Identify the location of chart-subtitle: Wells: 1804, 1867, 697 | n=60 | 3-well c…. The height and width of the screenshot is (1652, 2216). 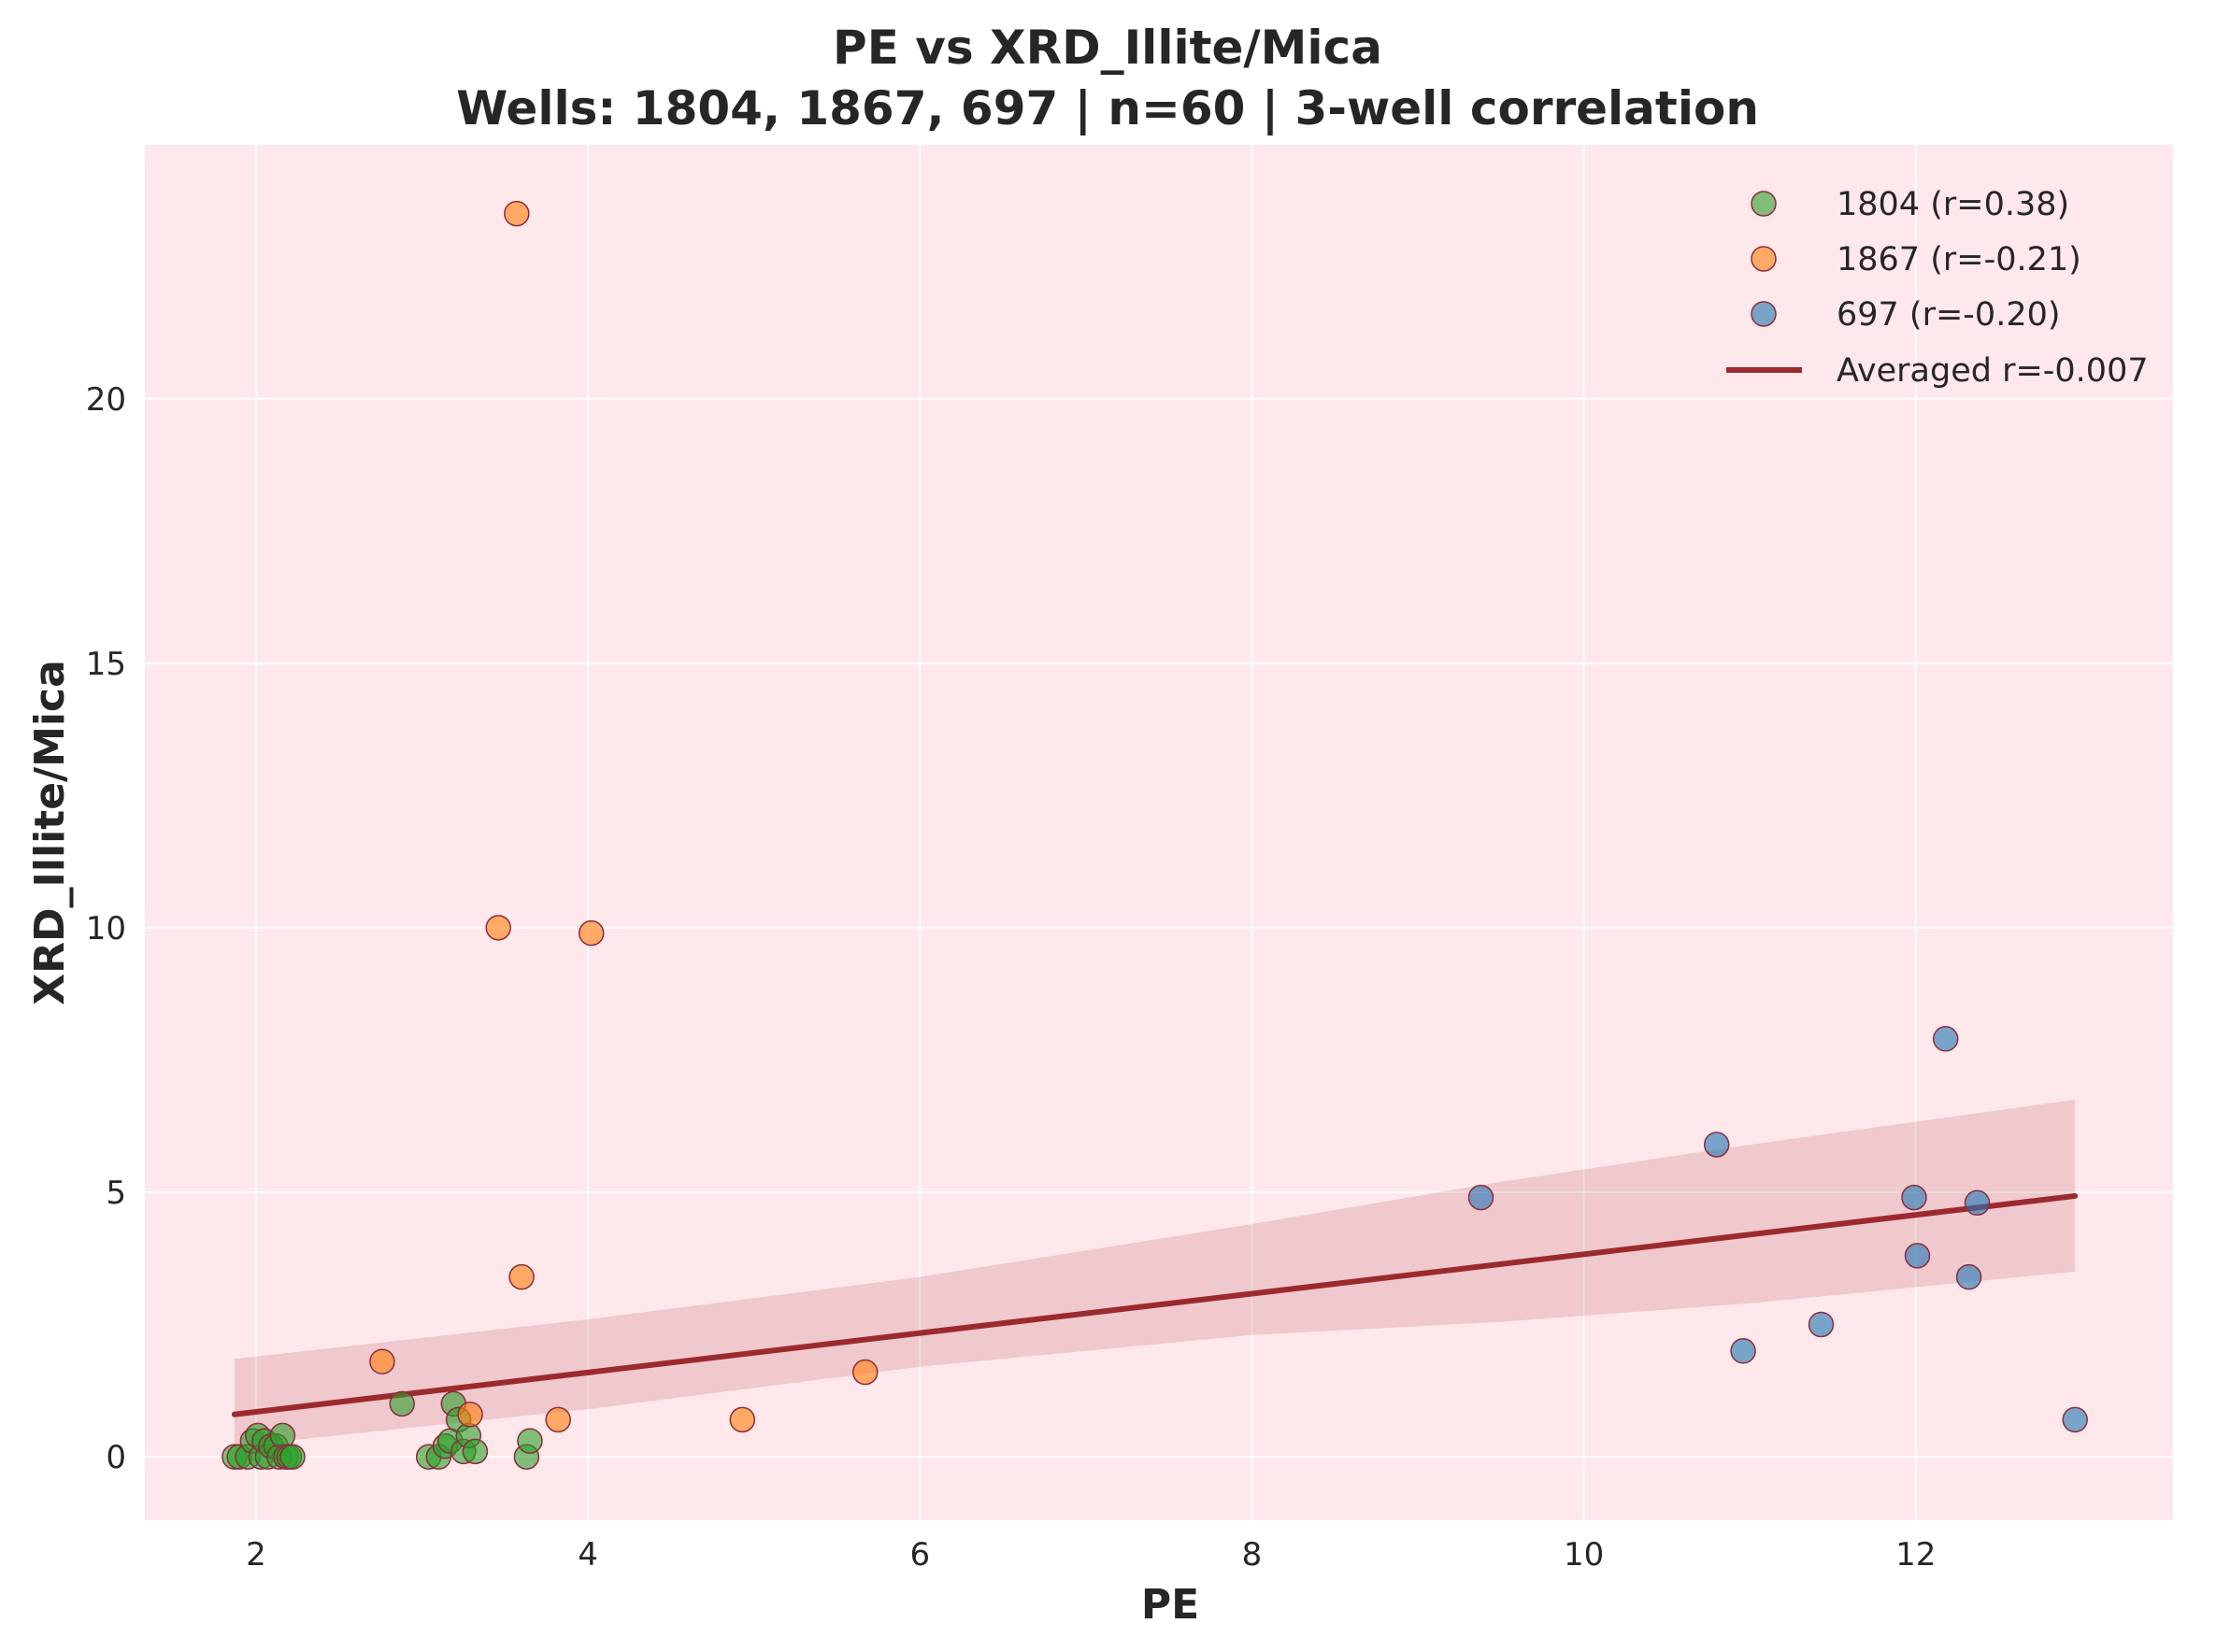
(1108, 108).